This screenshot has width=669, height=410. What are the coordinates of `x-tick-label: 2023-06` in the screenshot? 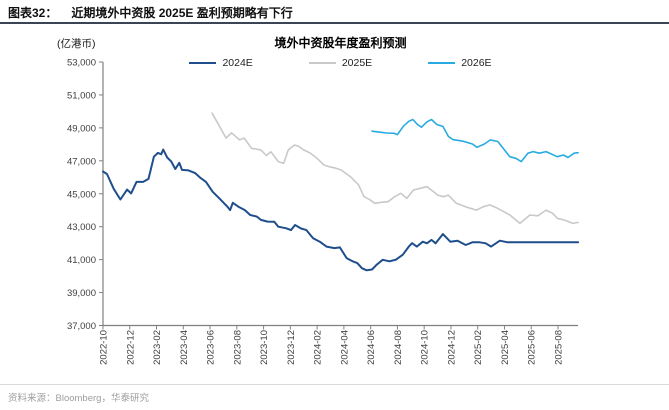 It's located at (211, 347).